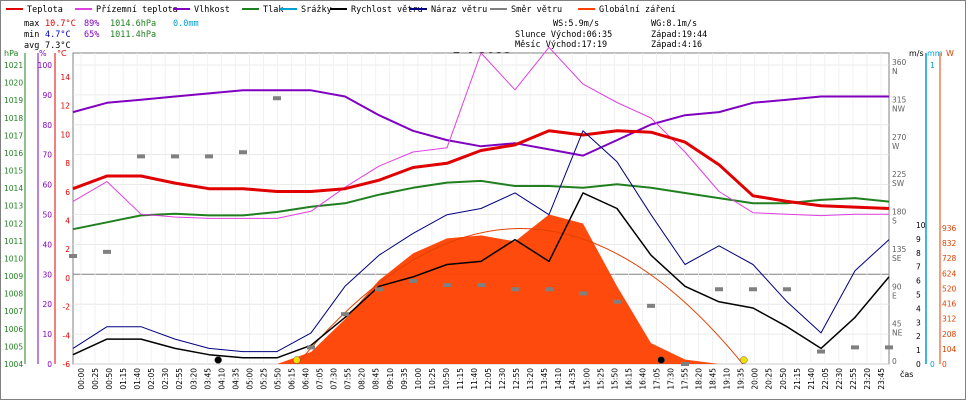 The width and height of the screenshot is (966, 400). Describe the element at coordinates (586, 379) in the screenshot. I see `time-tick-label: 15:00` at that location.